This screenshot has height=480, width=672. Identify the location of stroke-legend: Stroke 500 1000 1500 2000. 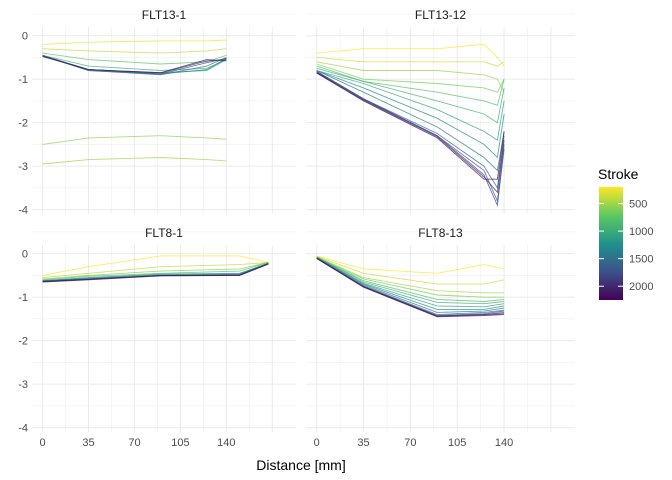
(625, 233).